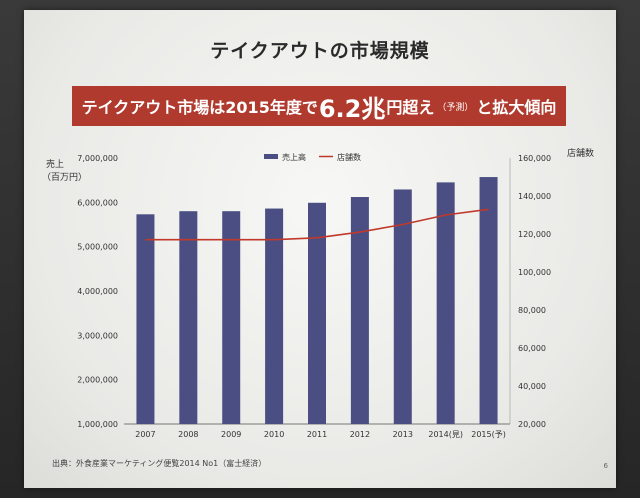 The height and width of the screenshot is (498, 640). I want to click on bar-2009, so click(231, 317).